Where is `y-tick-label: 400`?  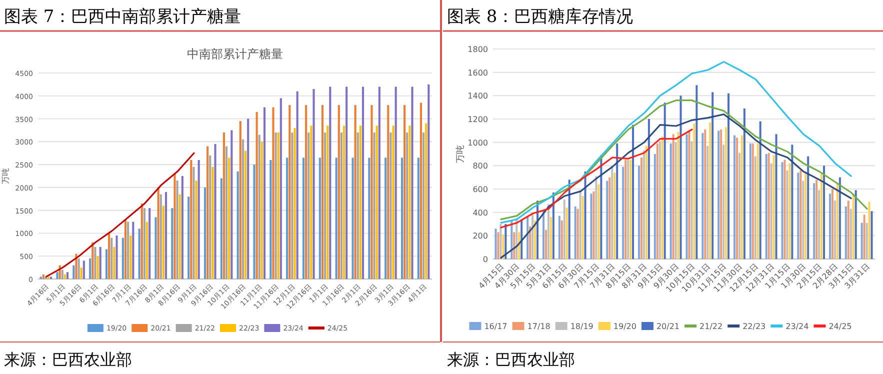 y-tick-label: 400 is located at coordinates (480, 213).